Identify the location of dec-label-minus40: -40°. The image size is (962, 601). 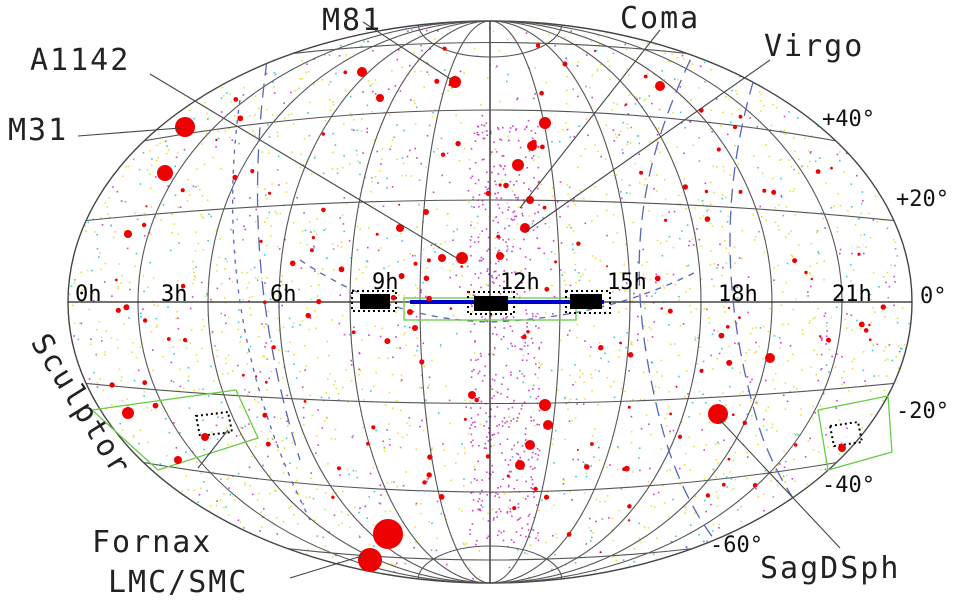
(848, 485).